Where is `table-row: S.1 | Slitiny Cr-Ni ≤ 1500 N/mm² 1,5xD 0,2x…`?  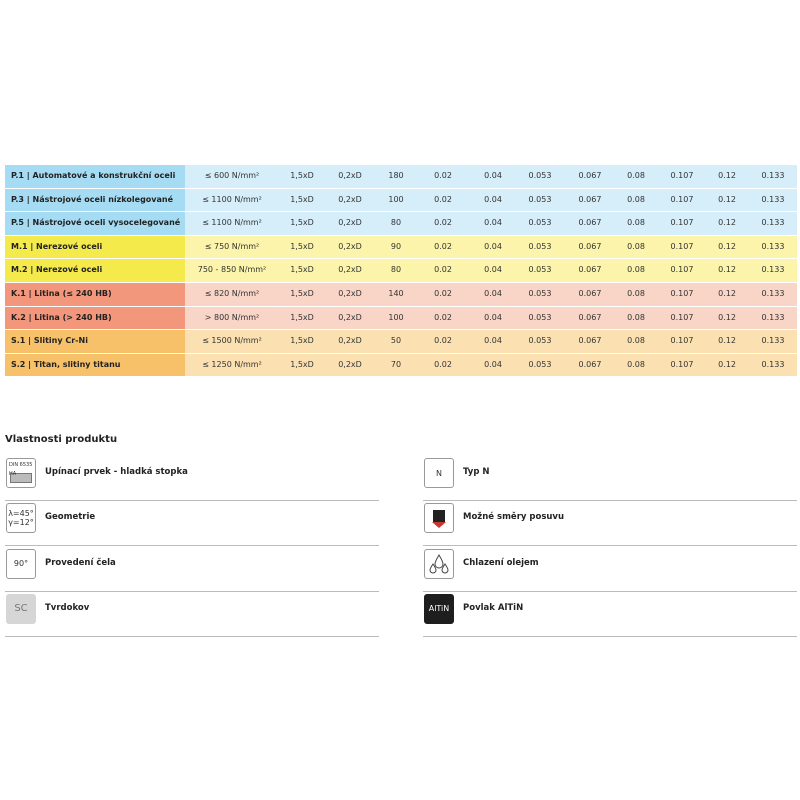
table-row: S.1 | Slitiny Cr-Ni ≤ 1500 N/mm² 1,5xD 0,2x… is located at coordinates (401, 341).